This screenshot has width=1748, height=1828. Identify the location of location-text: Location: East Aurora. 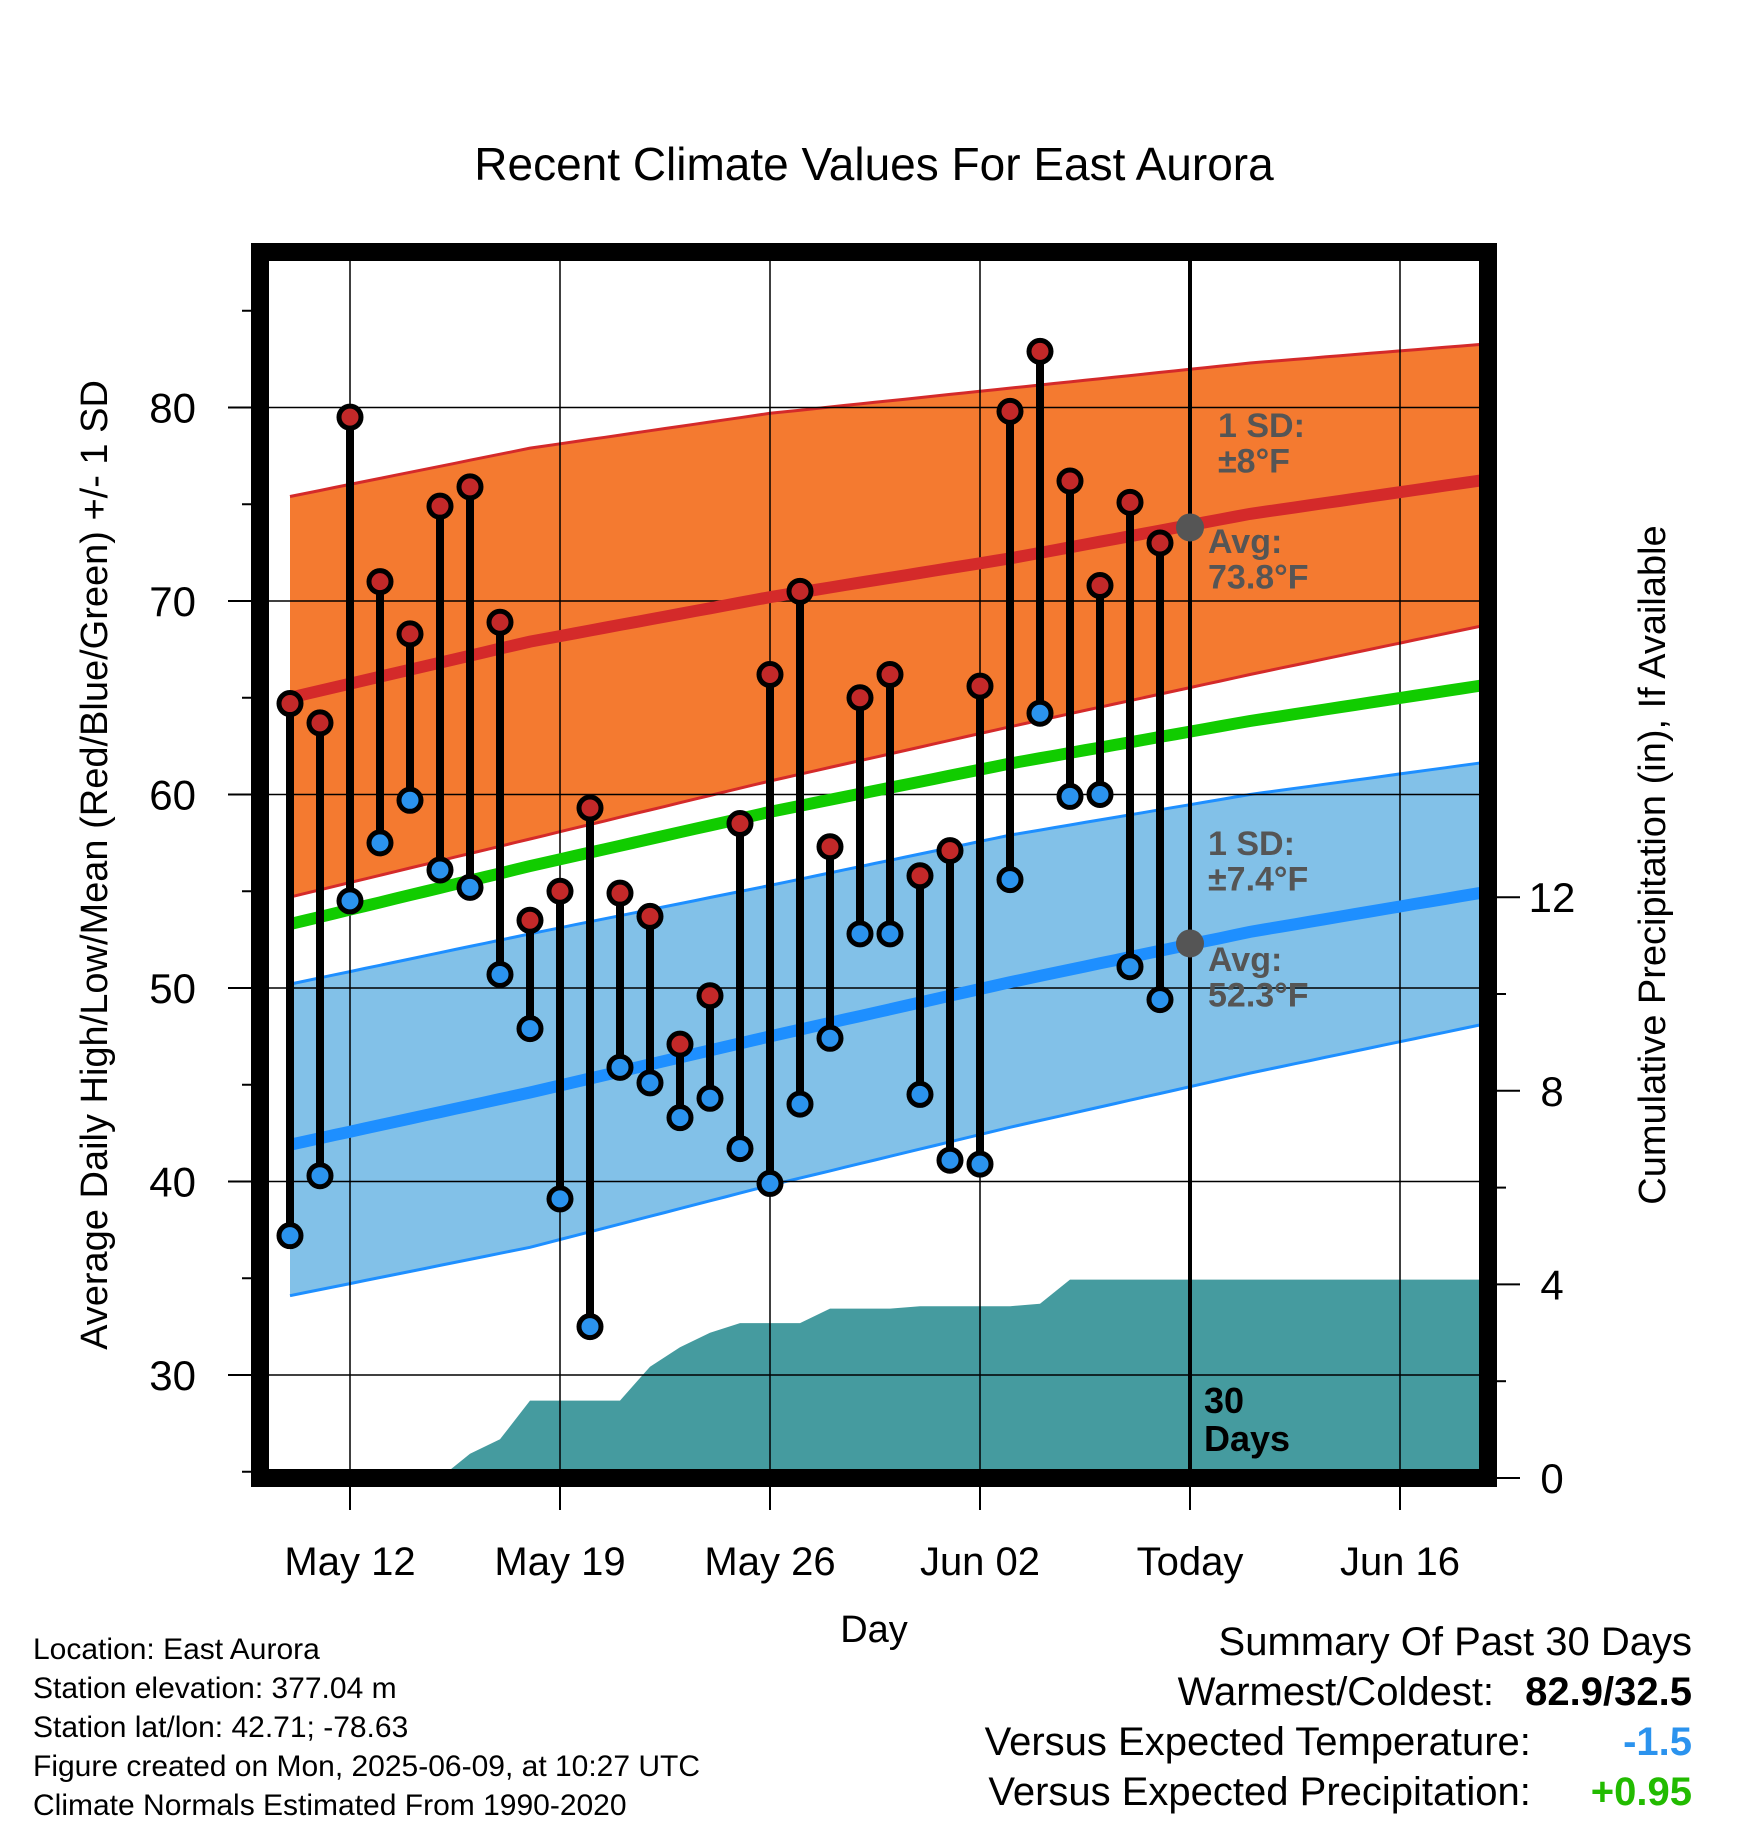
(176, 1649).